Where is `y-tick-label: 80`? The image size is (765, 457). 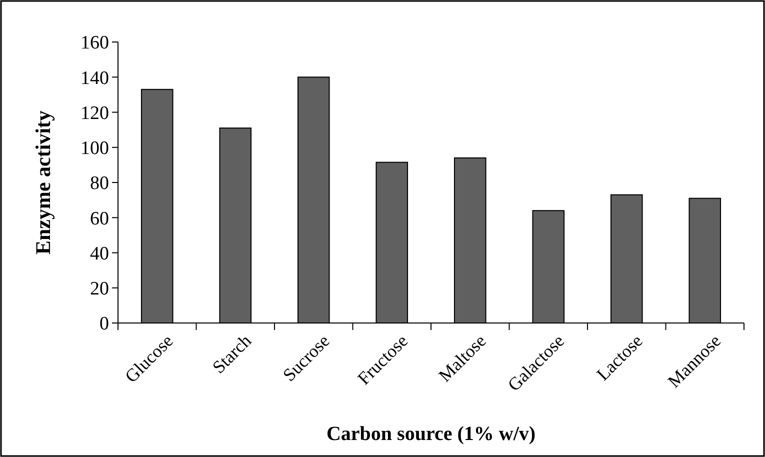 y-tick-label: 80 is located at coordinates (99, 183).